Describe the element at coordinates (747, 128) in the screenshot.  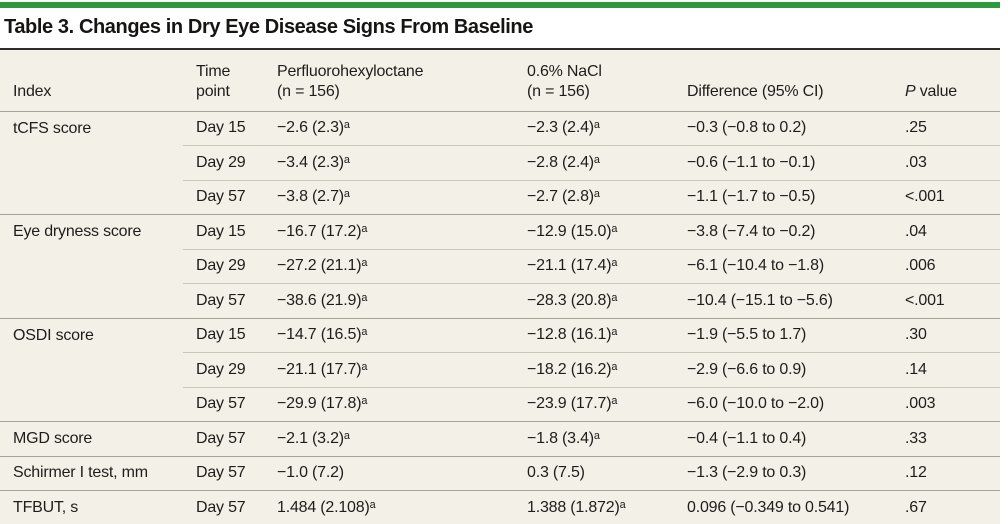
I see `difference-cell: −0.3 (−0.8 to 0.2)` at that location.